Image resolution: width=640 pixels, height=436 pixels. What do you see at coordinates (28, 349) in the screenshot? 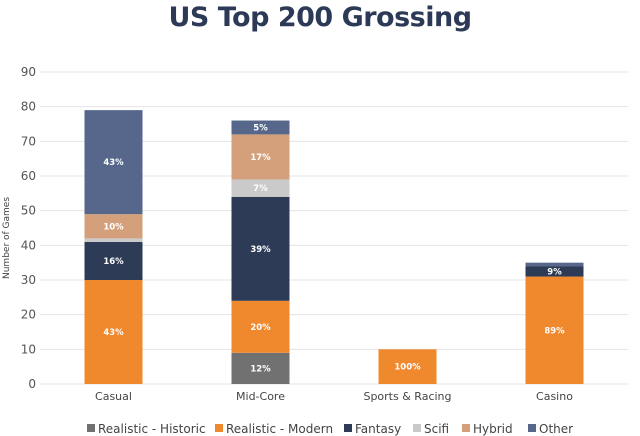
I see `y-tick-label: 10` at bounding box center [28, 349].